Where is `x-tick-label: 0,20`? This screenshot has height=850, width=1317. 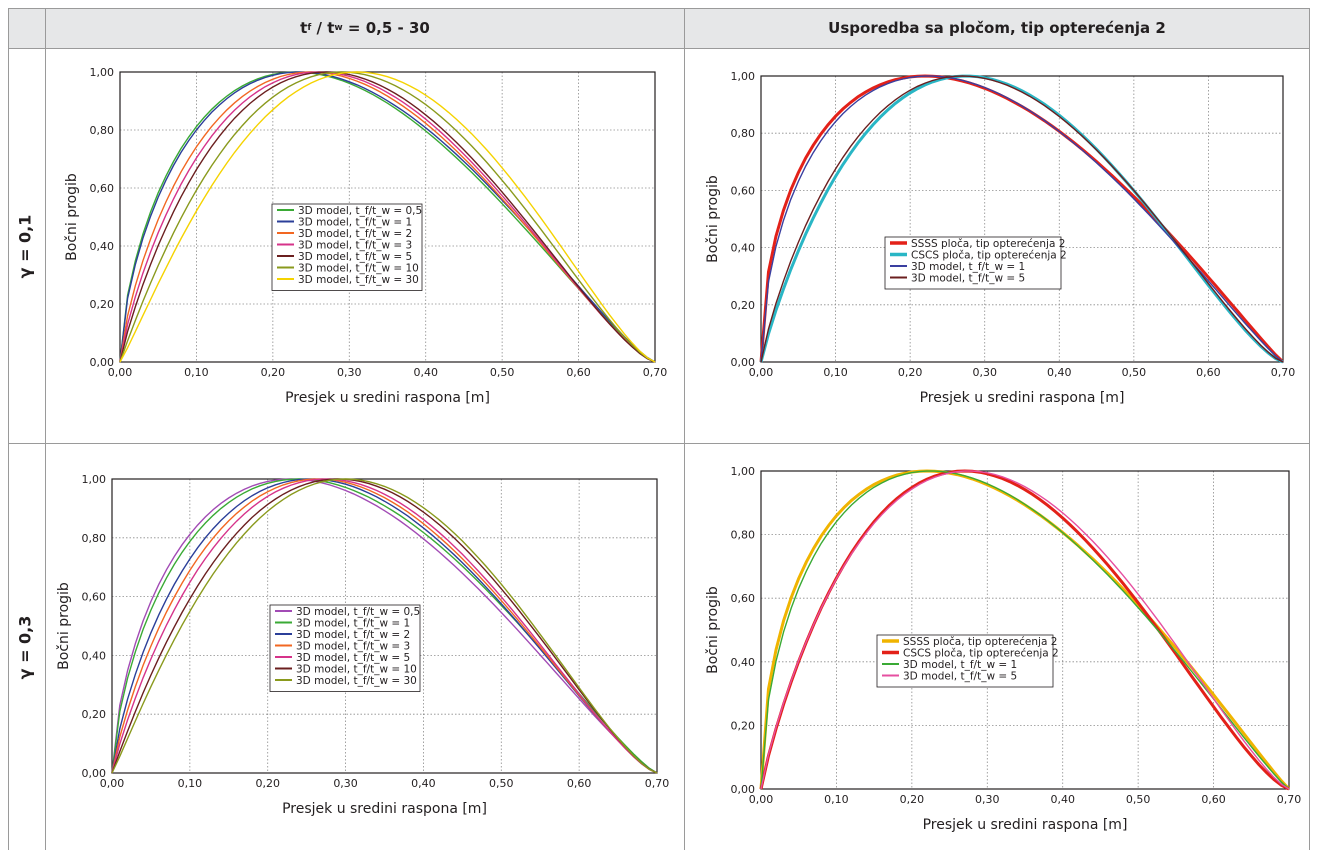 x-tick-label: 0,20 is located at coordinates (912, 799).